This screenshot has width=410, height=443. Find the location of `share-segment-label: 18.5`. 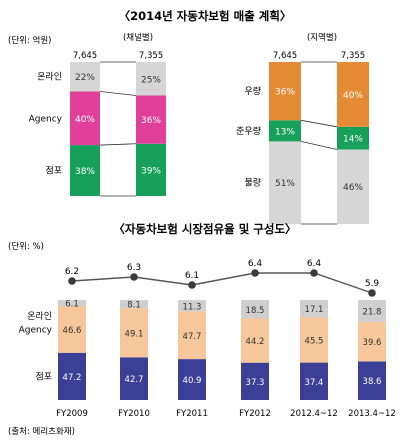

share-segment-label: 18.5 is located at coordinates (255, 311).